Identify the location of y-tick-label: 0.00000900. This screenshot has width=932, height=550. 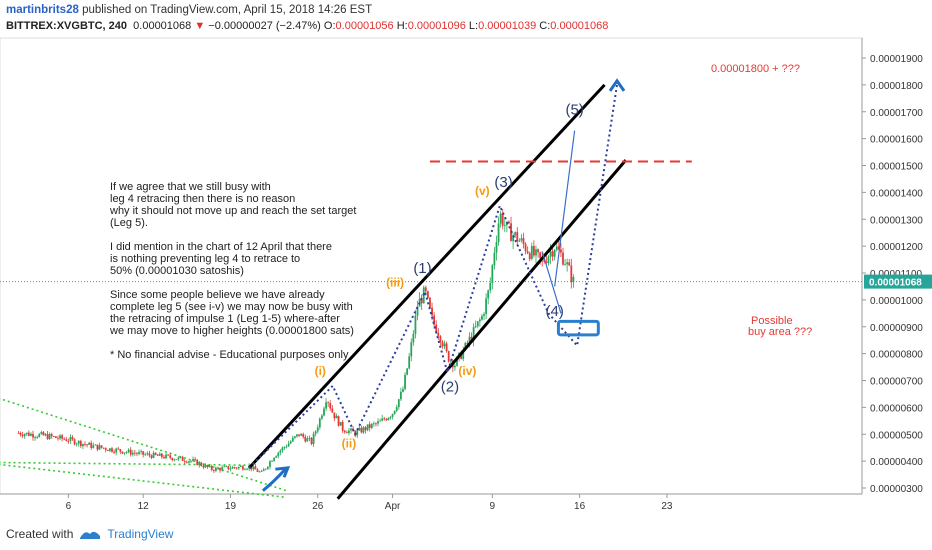
(896, 328).